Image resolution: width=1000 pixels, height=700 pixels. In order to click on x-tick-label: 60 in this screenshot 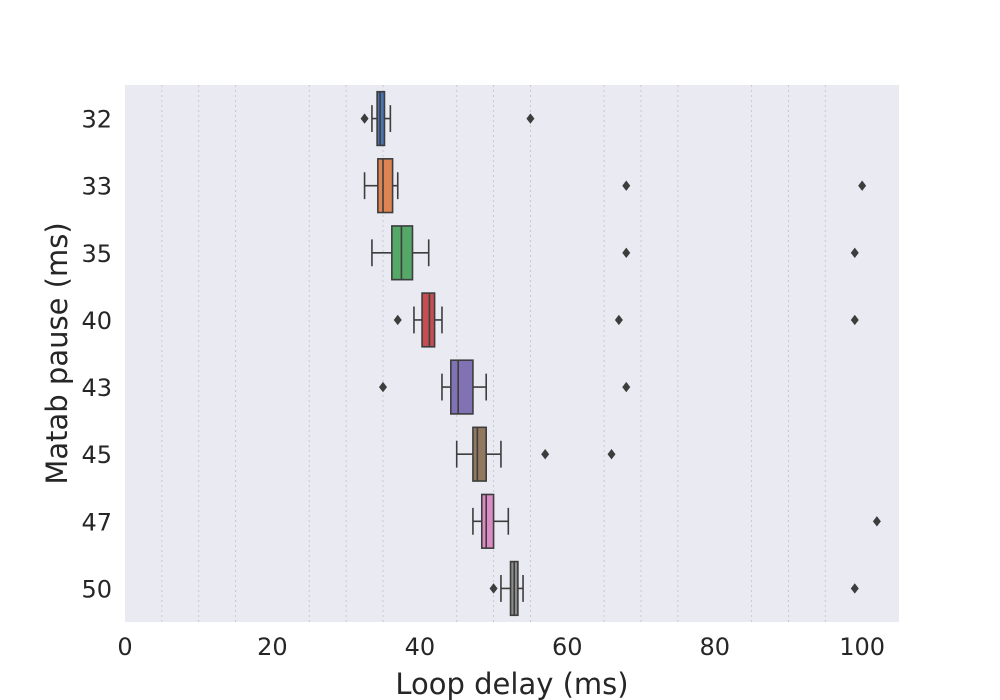, I will do `click(567, 647)`.